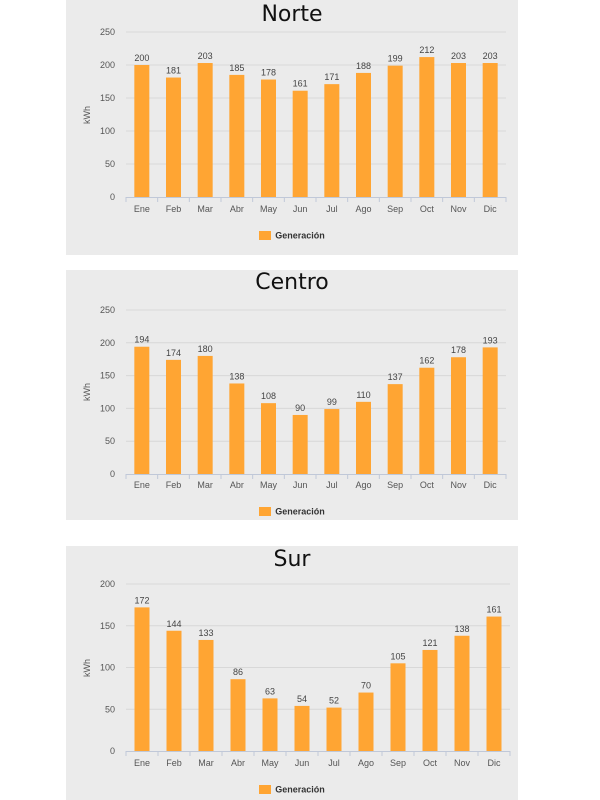 Image resolution: width=600 pixels, height=800 pixels. Describe the element at coordinates (363, 395) in the screenshot. I see `data-label: 110` at that location.